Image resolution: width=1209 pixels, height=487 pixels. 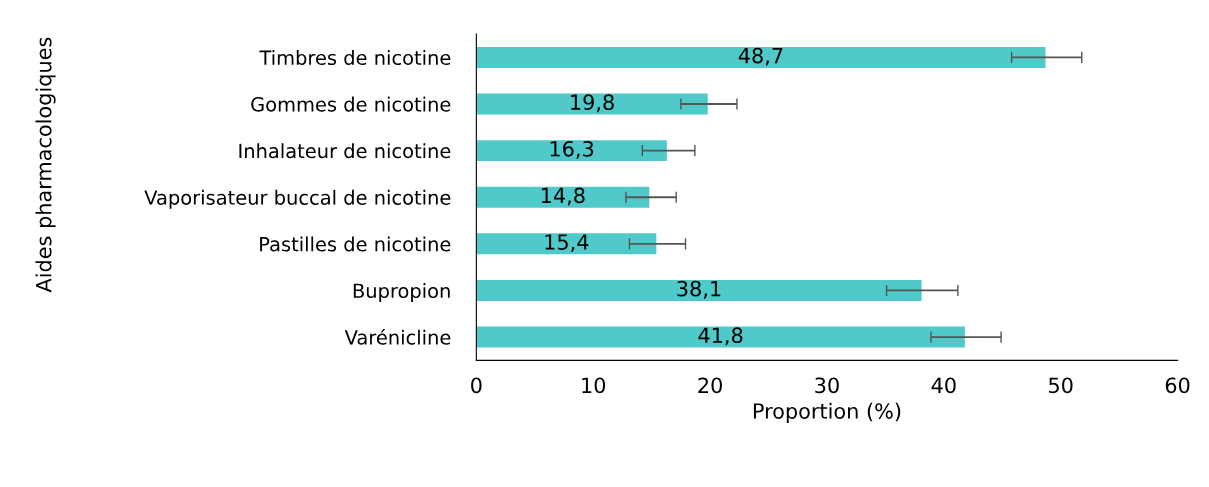 What do you see at coordinates (297, 199) in the screenshot?
I see `y-tick-label: Vaporisateur buccal de nicotine` at bounding box center [297, 199].